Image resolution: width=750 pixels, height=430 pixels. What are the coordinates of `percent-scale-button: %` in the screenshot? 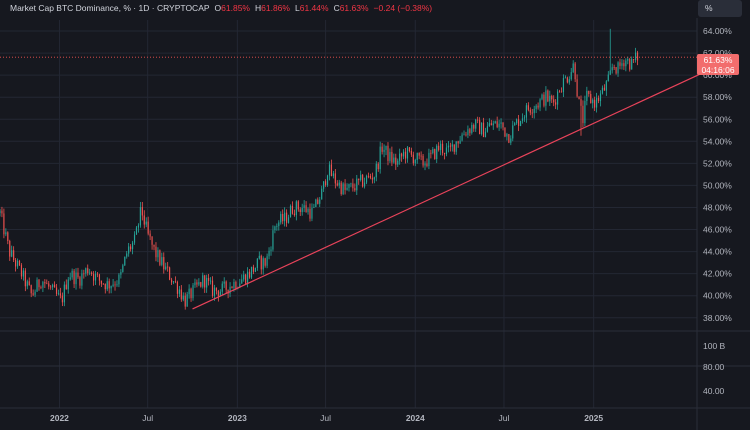 It's located at (720, 8).